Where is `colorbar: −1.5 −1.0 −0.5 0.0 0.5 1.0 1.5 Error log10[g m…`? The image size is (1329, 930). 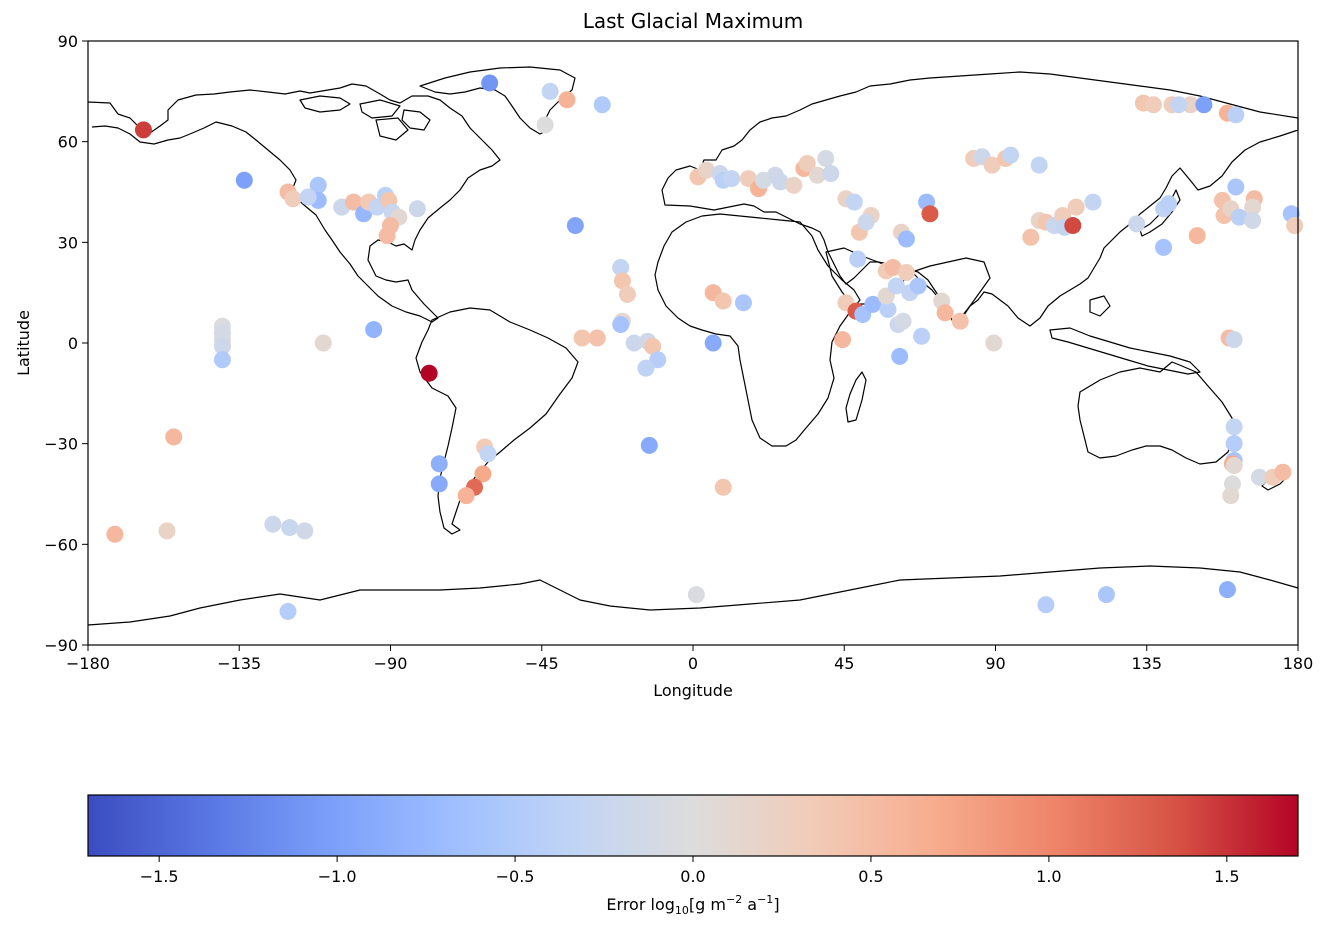
colorbar: −1.5 −1.0 −0.5 0.0 0.5 1.0 1.5 Error log10[g m… is located at coordinates (693, 855).